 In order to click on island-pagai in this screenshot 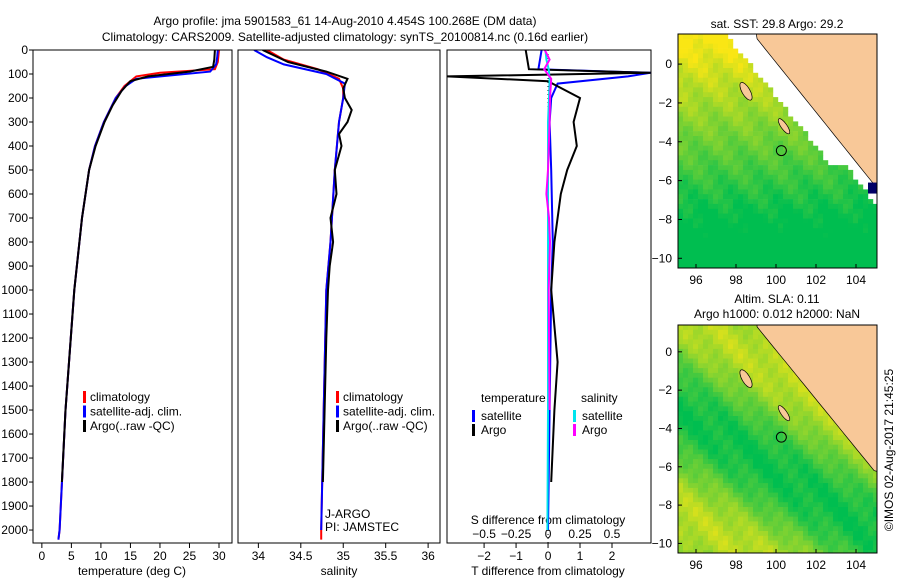, I will do `click(784, 413)`.